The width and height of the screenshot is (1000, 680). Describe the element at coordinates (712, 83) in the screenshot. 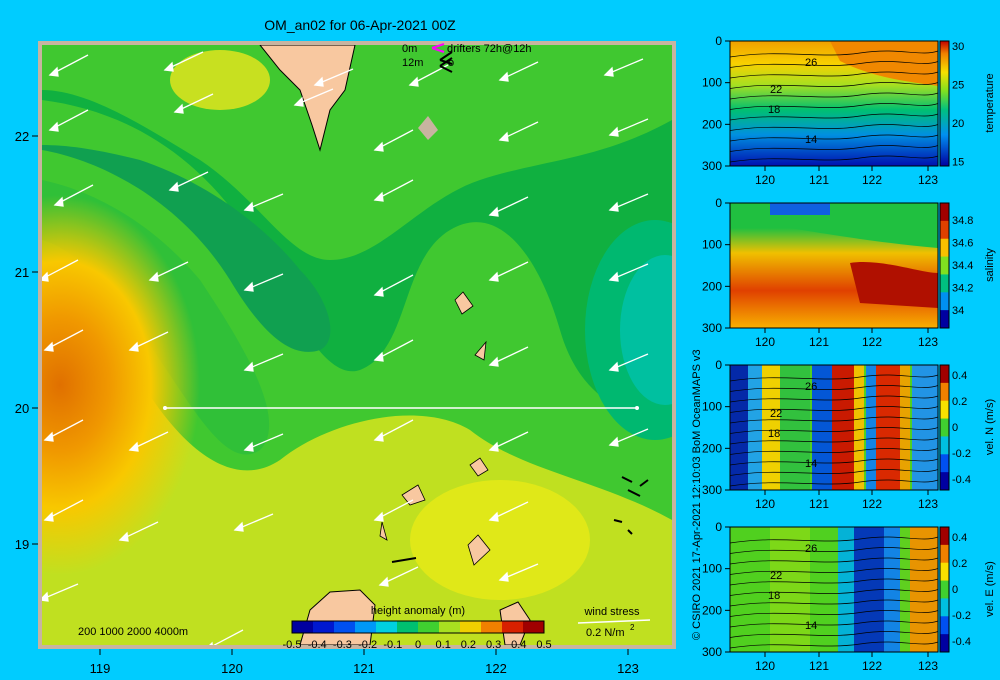

I see `panel-y-tick-label: 100` at that location.